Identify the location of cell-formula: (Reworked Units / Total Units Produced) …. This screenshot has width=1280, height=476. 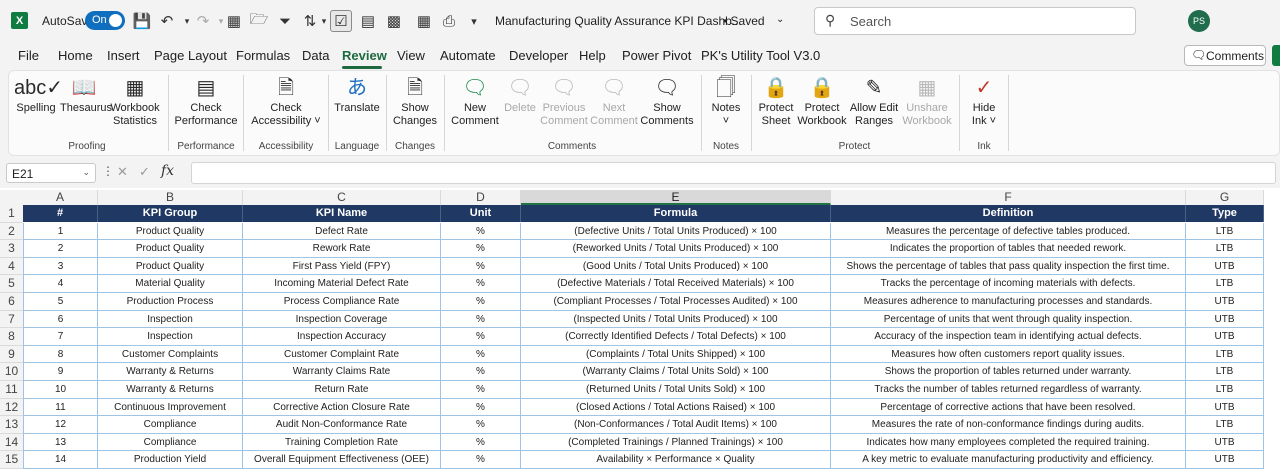
(676, 249).